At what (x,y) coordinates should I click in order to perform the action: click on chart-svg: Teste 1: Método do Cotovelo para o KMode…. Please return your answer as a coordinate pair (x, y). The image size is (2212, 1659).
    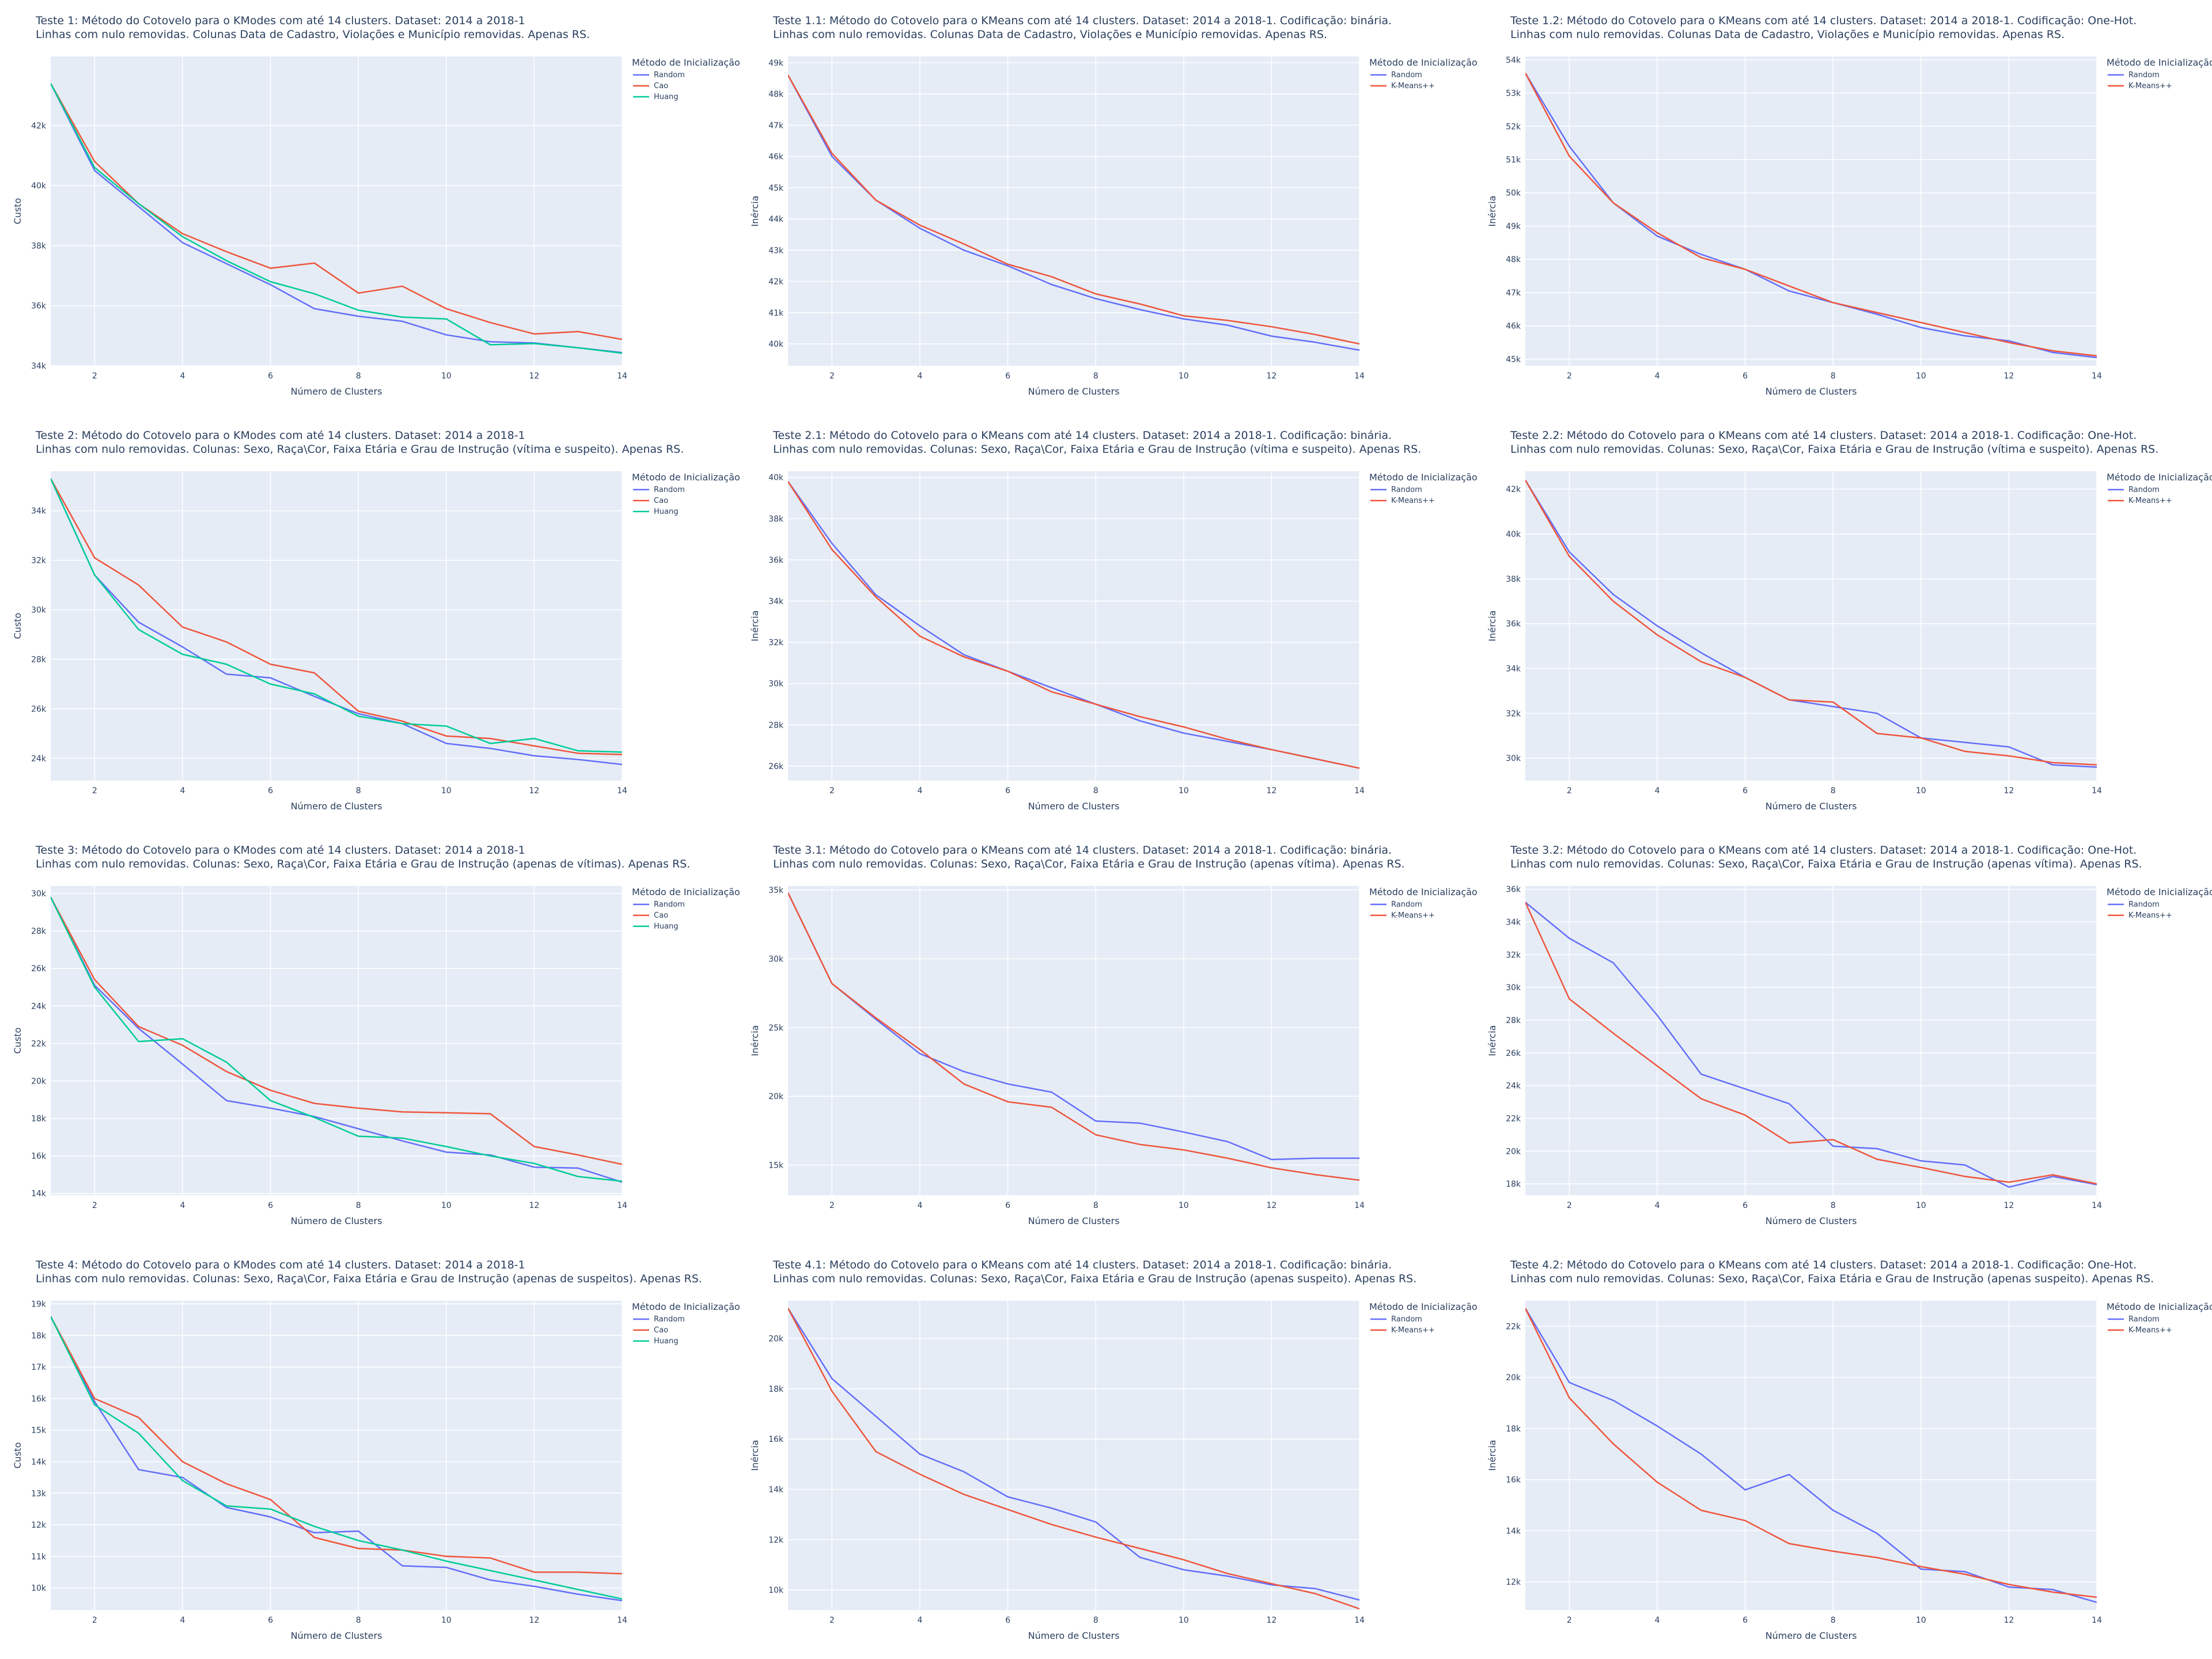
    Looking at the image, I should click on (376, 205).